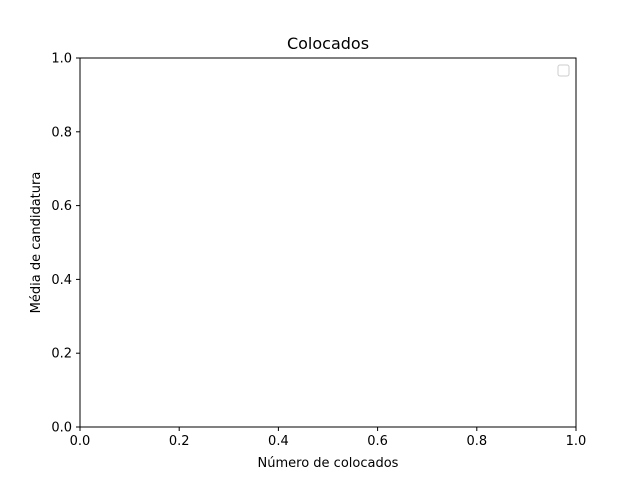 Image resolution: width=640 pixels, height=480 pixels. I want to click on x-tick-label: 0.8, so click(476, 441).